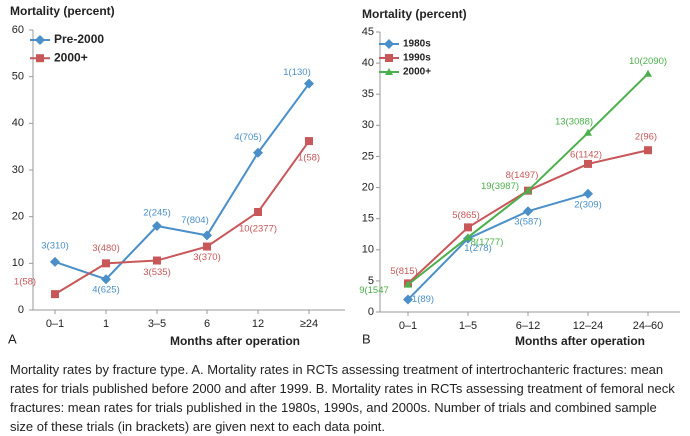 The width and height of the screenshot is (690, 436). Describe the element at coordinates (417, 58) in the screenshot. I see `legend-label: 1990s` at that location.